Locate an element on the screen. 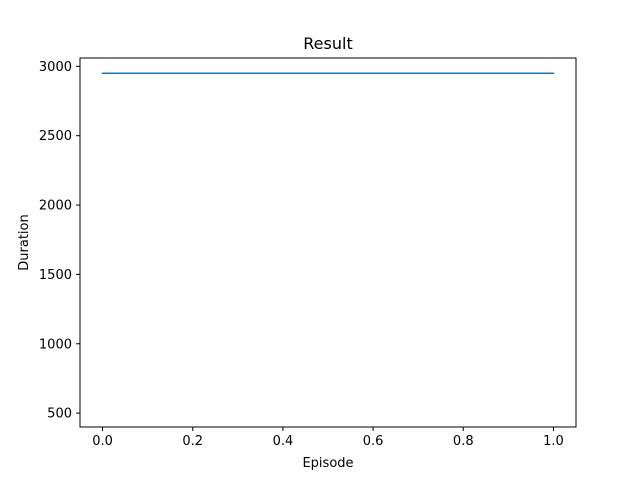 This screenshot has height=480, width=640. x-tick-label: 0.6 is located at coordinates (373, 441).